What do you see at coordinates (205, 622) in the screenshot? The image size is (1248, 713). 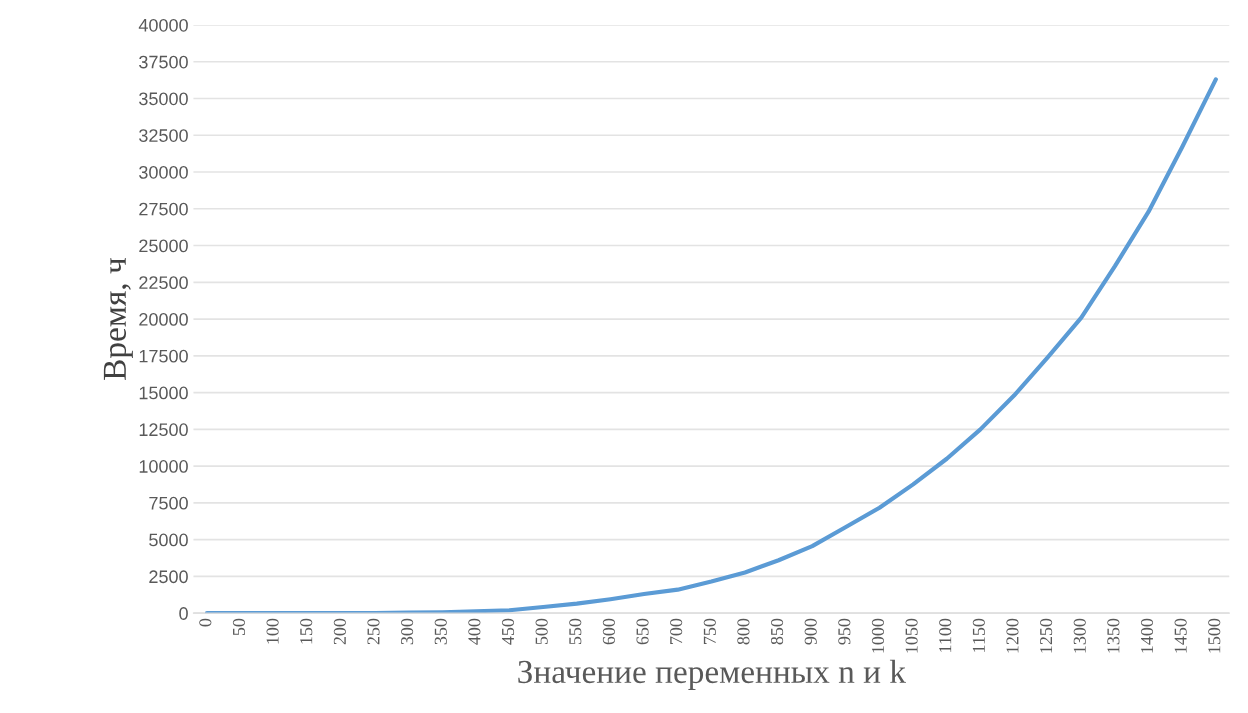 I see `x-tick-label: 0` at bounding box center [205, 622].